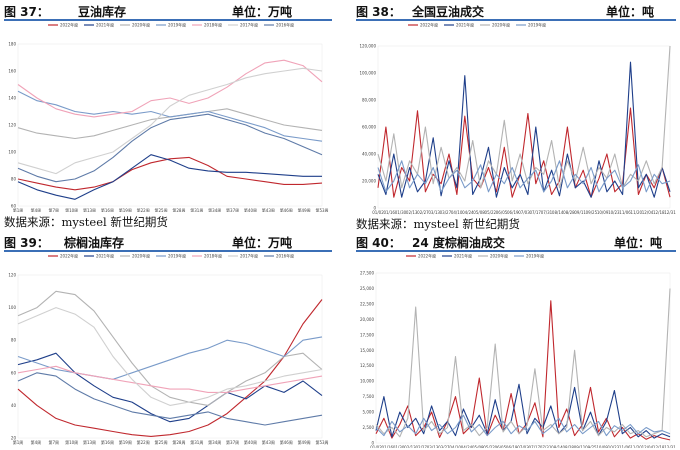 Image resolution: width=680 pixels, height=450 pixels. Describe the element at coordinates (602, 446) in the screenshot. I see `x-tick-label: 10/09` at that location.